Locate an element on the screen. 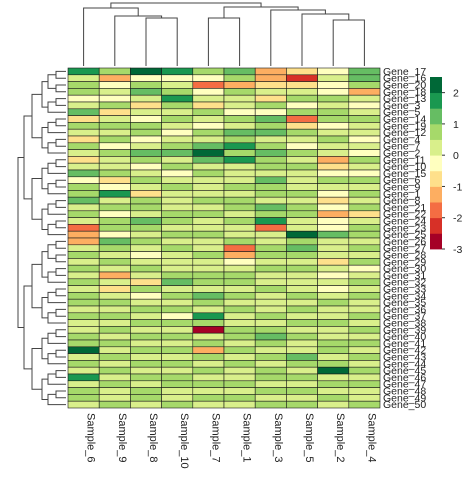 This screenshot has width=474, height=481. row-label: Gene_21 is located at coordinates (404, 208).